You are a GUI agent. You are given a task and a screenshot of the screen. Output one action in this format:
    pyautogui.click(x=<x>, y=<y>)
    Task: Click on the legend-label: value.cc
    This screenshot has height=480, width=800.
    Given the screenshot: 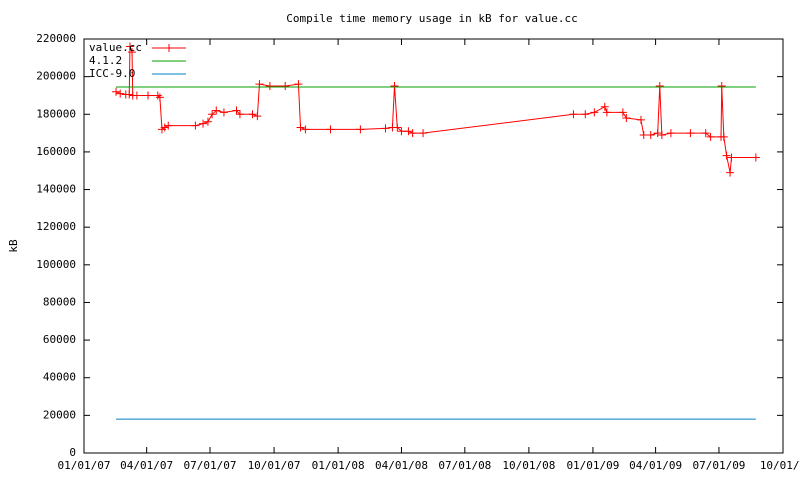 What is the action you would take?
    pyautogui.click(x=115, y=47)
    